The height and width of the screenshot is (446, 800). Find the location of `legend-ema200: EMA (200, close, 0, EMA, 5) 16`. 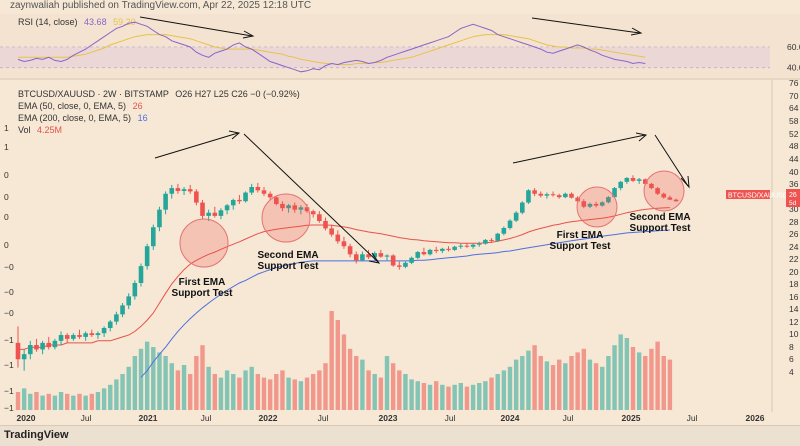

legend-ema200: EMA (200, close, 0, EMA, 5) 16 is located at coordinates (159, 118).